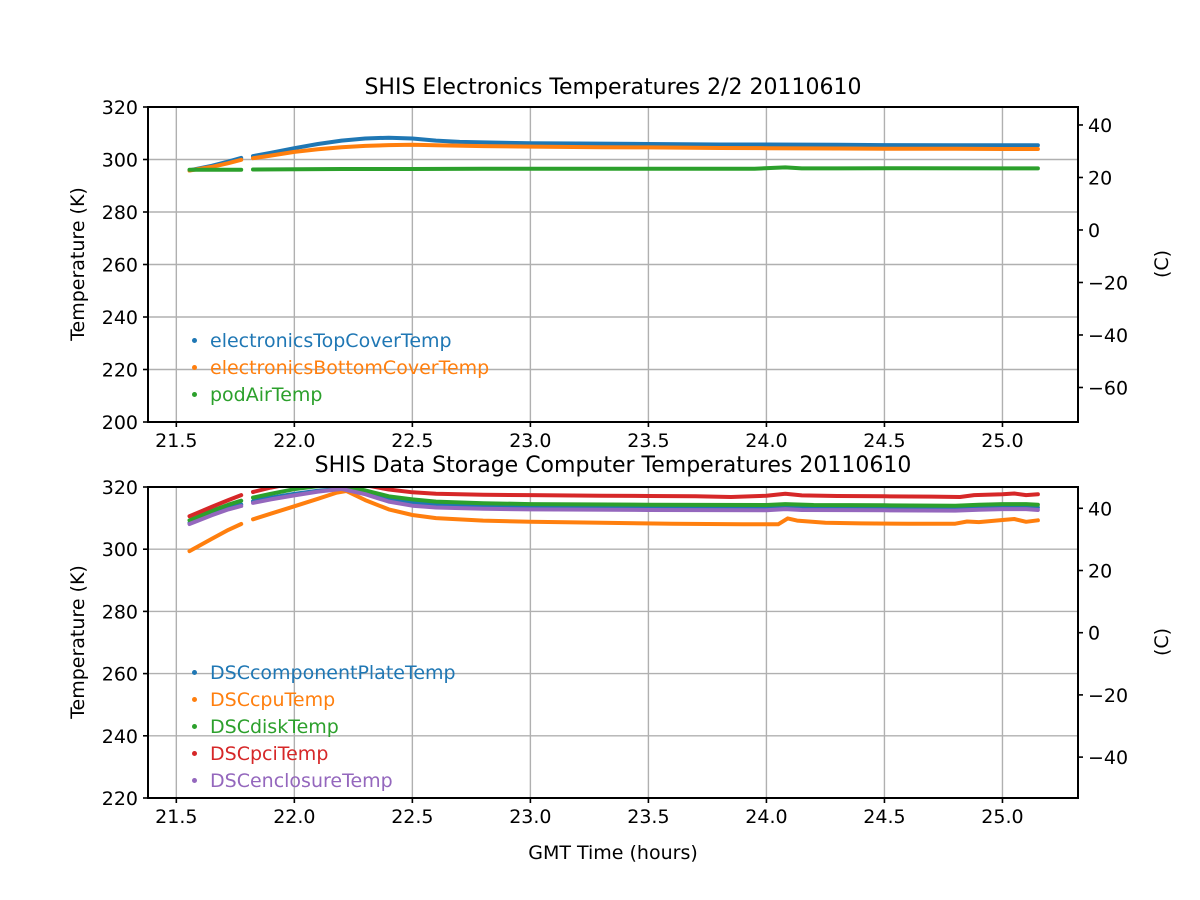 The width and height of the screenshot is (1200, 900). What do you see at coordinates (274, 726) in the screenshot?
I see `legend-label: DSCdiskTemp` at bounding box center [274, 726].